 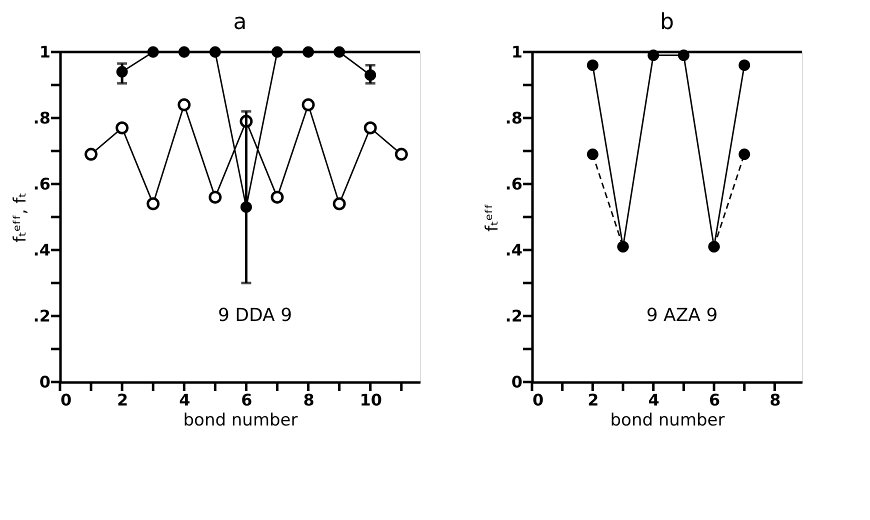 I want to click on x-tick-label: 10, so click(x=371, y=400).